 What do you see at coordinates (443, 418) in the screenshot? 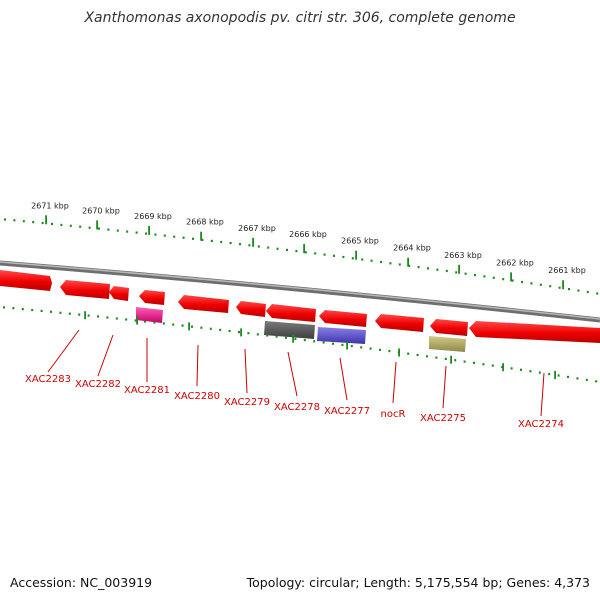
I see `gene-label: XAC2275` at bounding box center [443, 418].